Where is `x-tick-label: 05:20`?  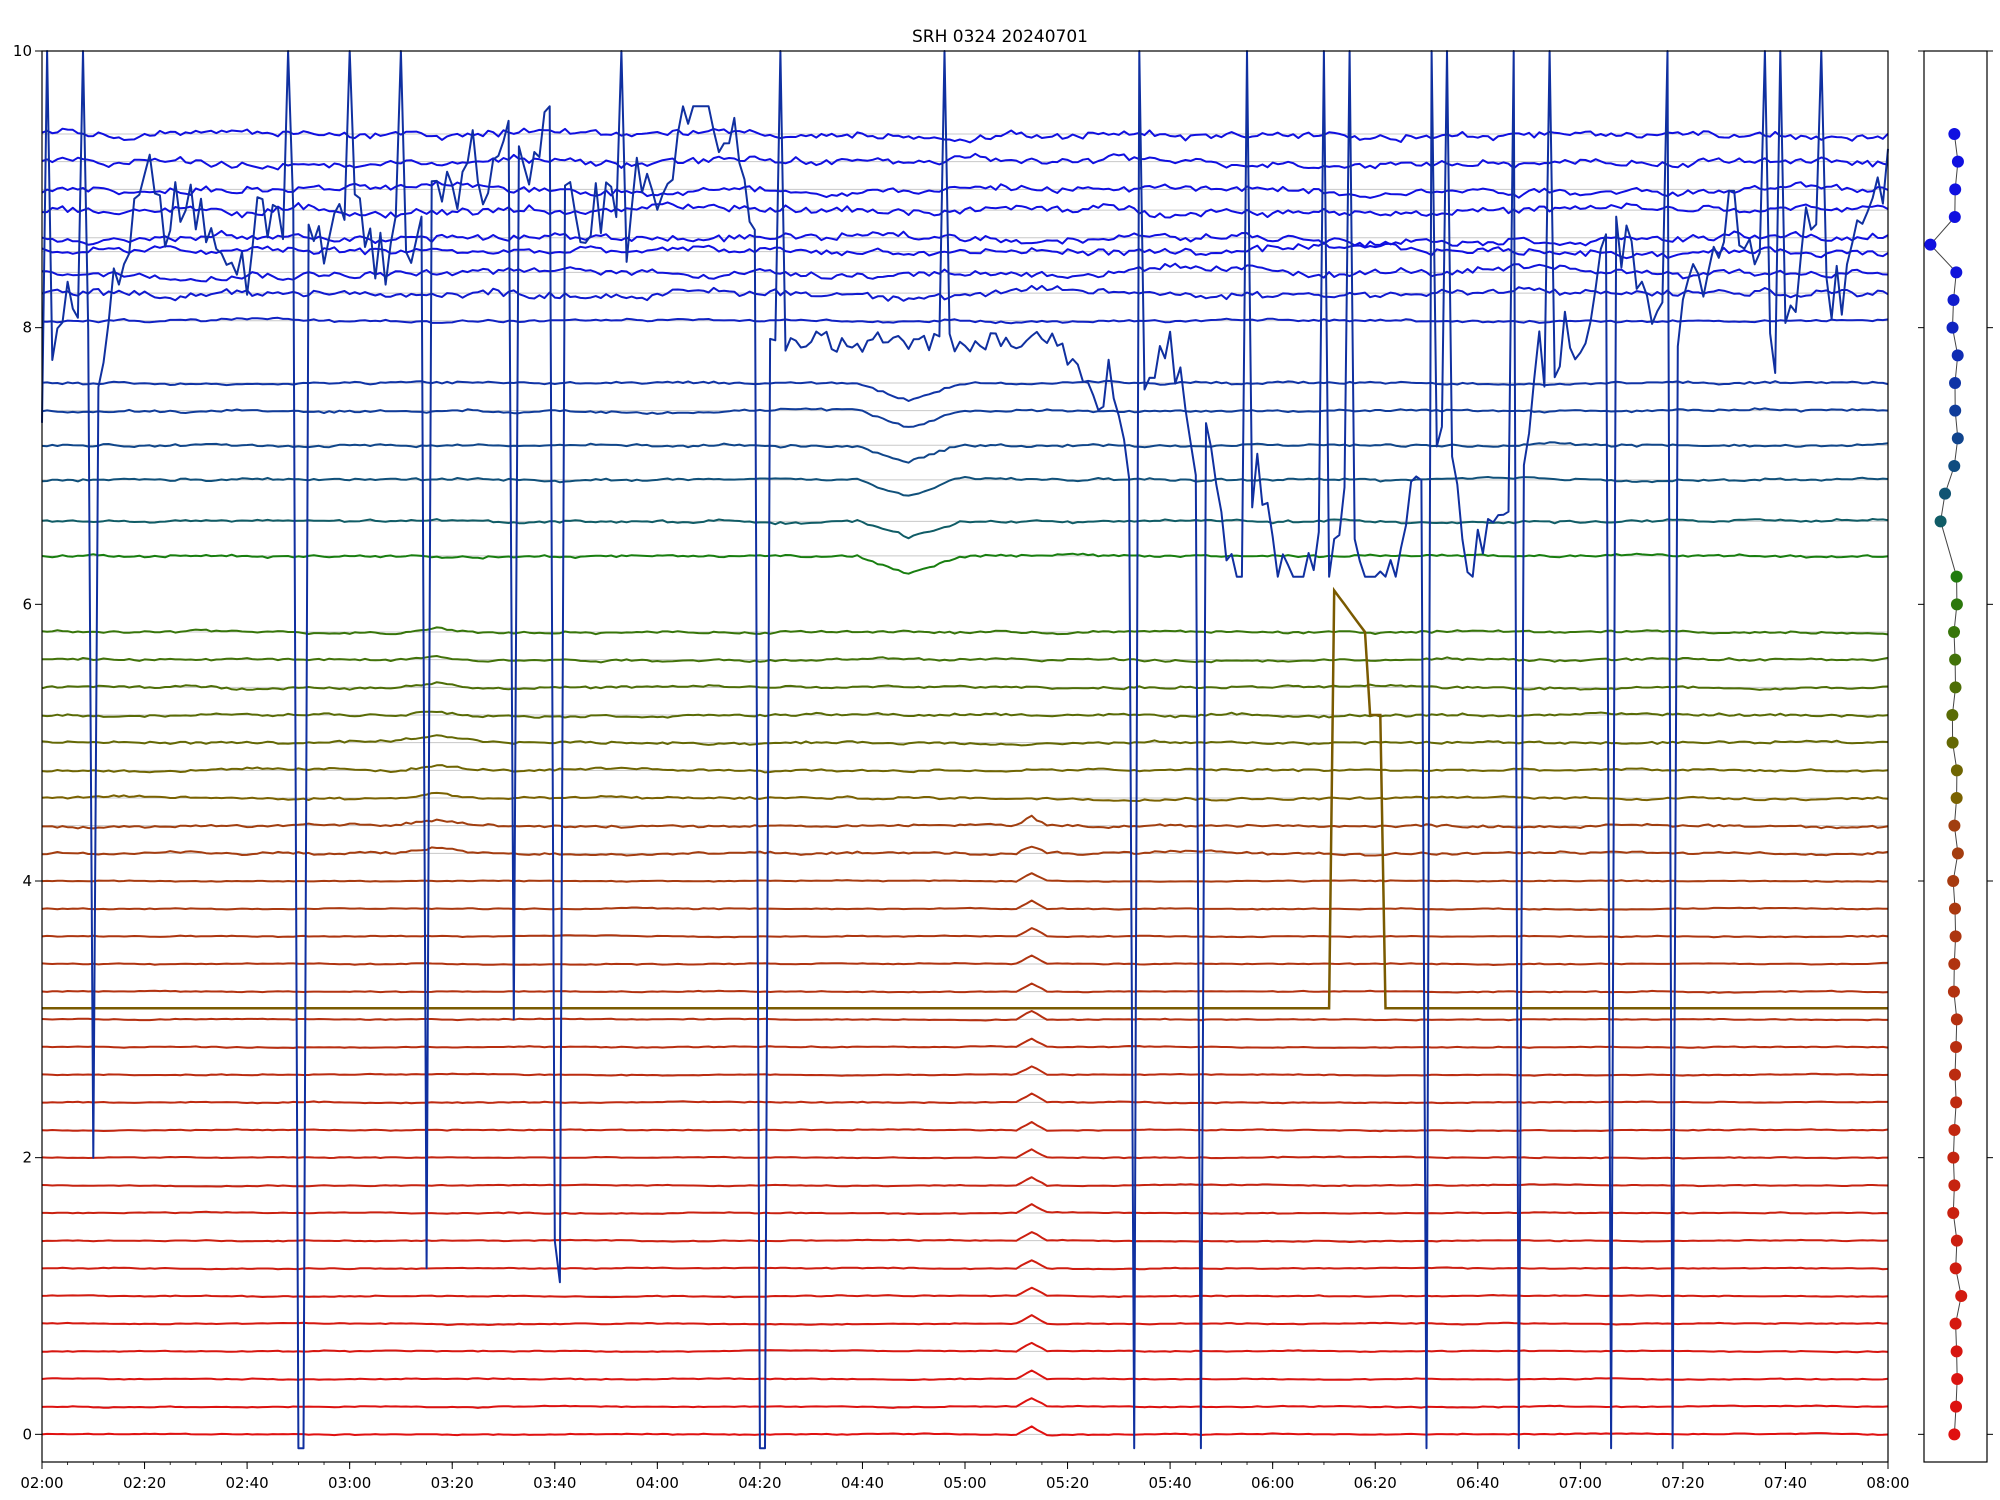
x-tick-label: 05:20 is located at coordinates (1067, 1483).